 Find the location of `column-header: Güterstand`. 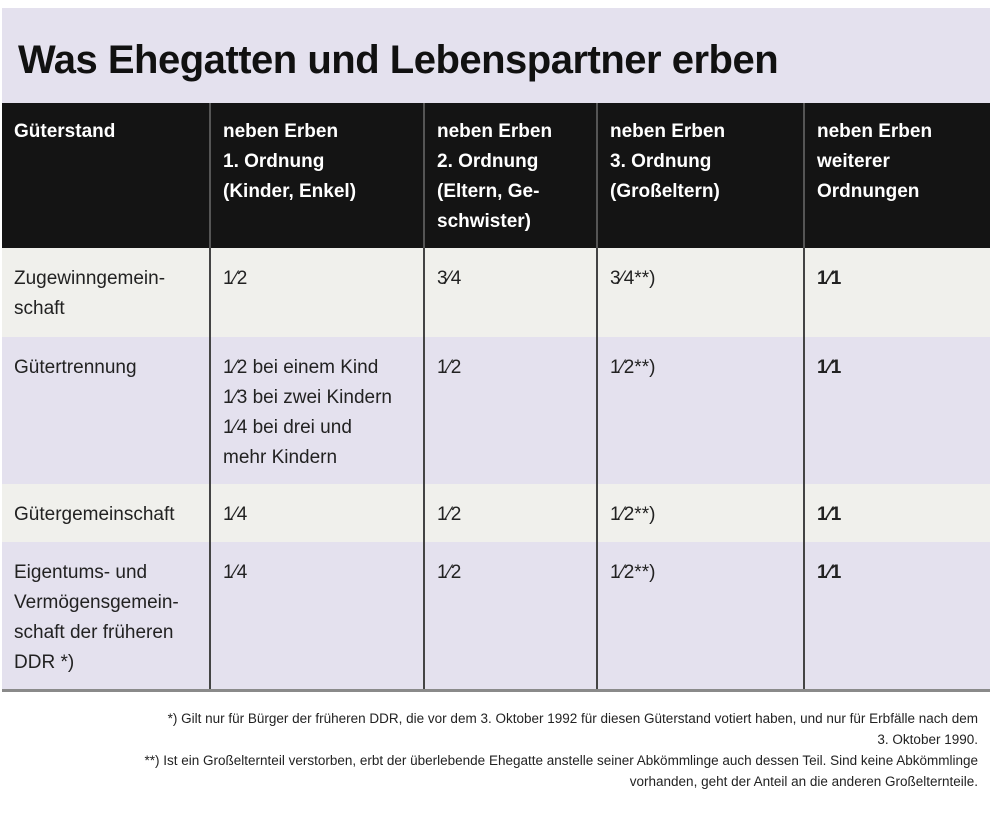

column-header: Güterstand is located at coordinates (106, 175).